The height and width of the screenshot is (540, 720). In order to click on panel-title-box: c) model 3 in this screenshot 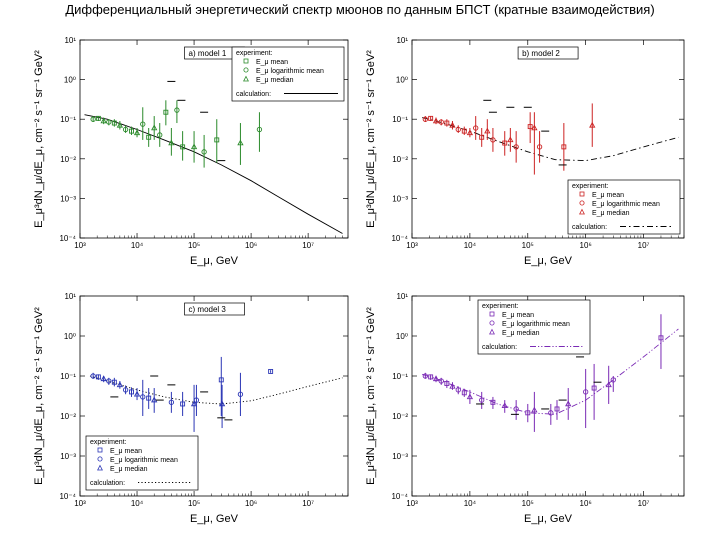, I will do `click(214, 309)`.